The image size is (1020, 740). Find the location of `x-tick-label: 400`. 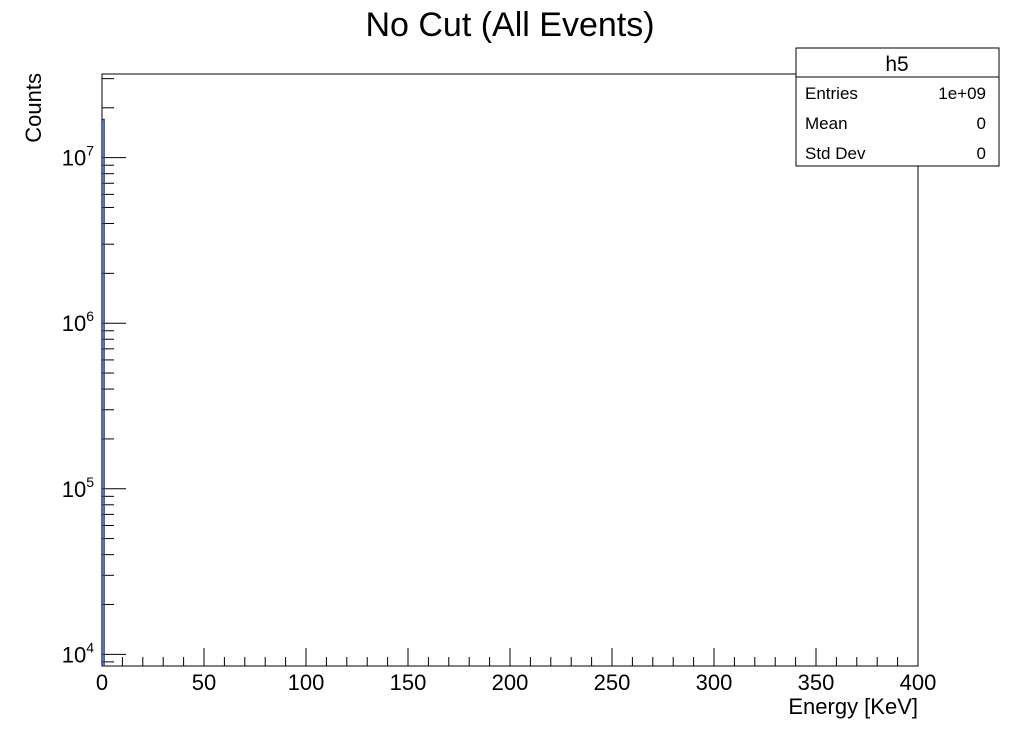

x-tick-label: 400 is located at coordinates (918, 682).